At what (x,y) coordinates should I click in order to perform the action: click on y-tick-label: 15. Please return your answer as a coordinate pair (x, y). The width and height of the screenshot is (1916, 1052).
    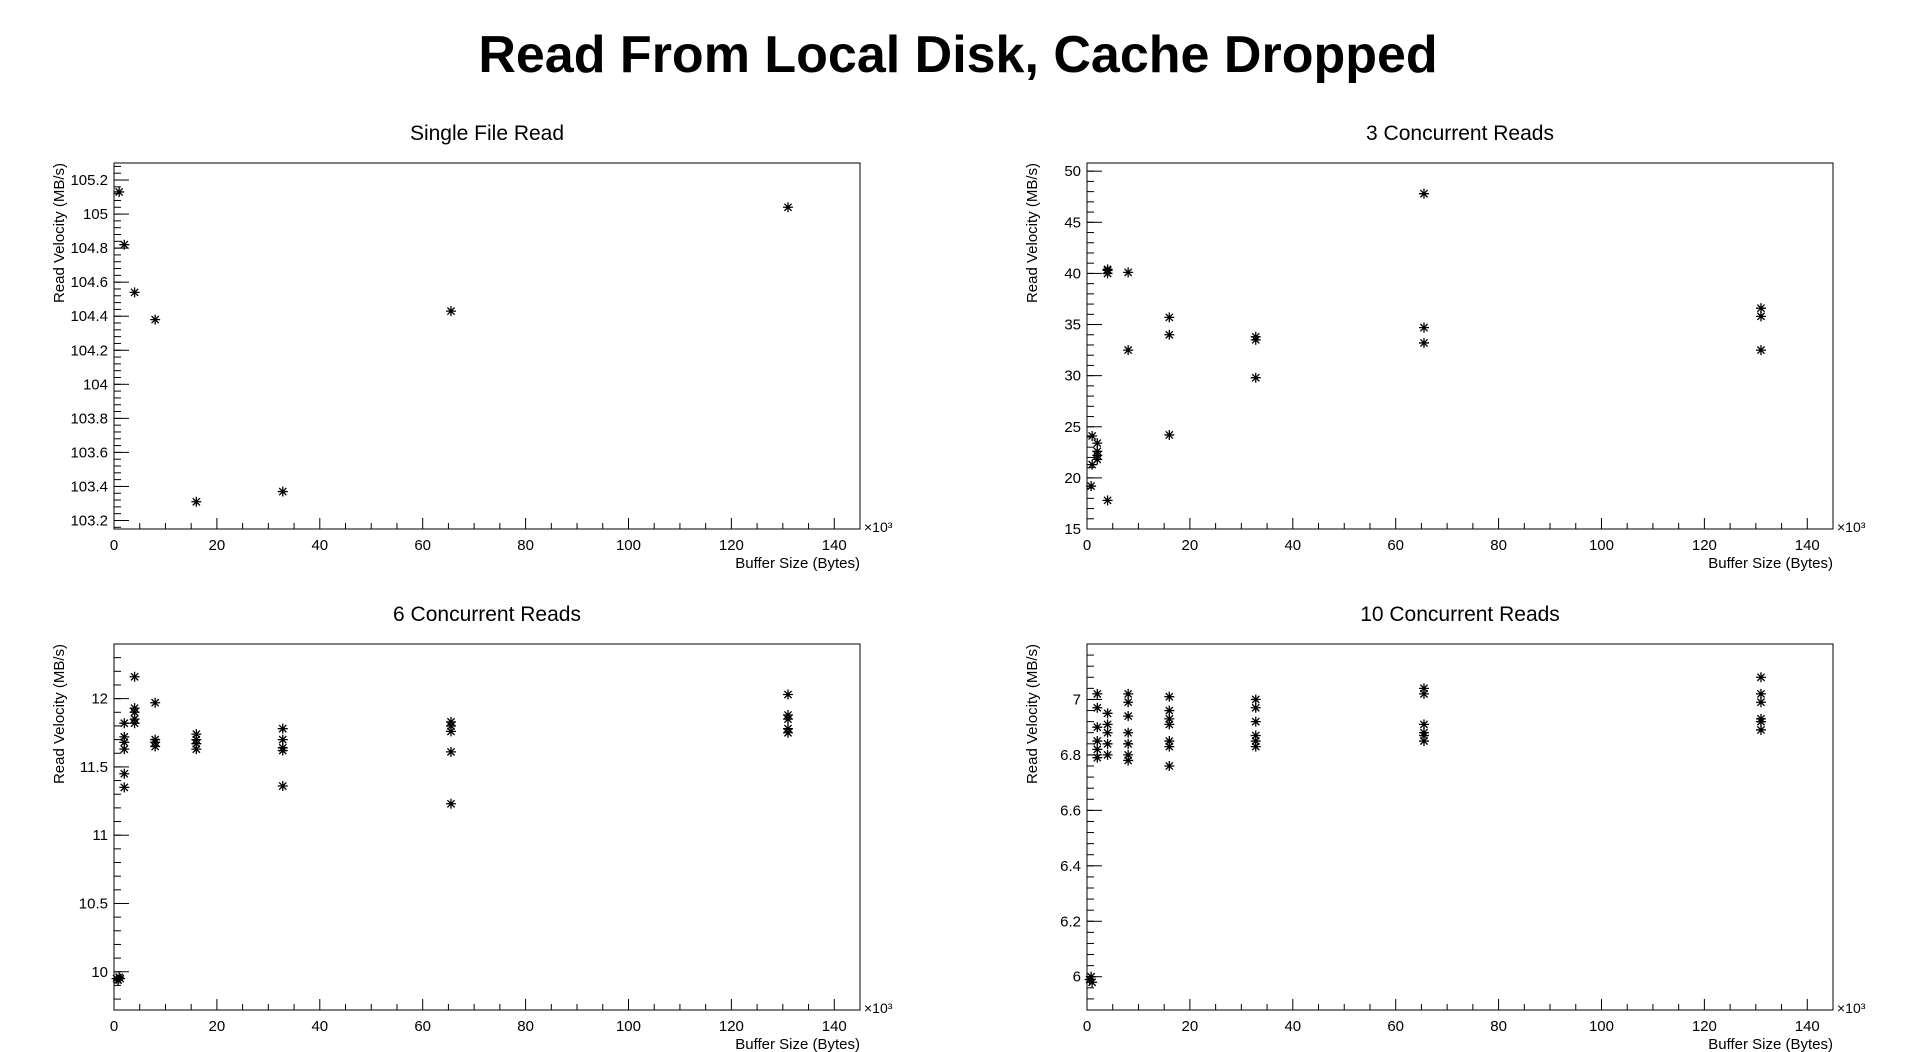
    Looking at the image, I should click on (1072, 529).